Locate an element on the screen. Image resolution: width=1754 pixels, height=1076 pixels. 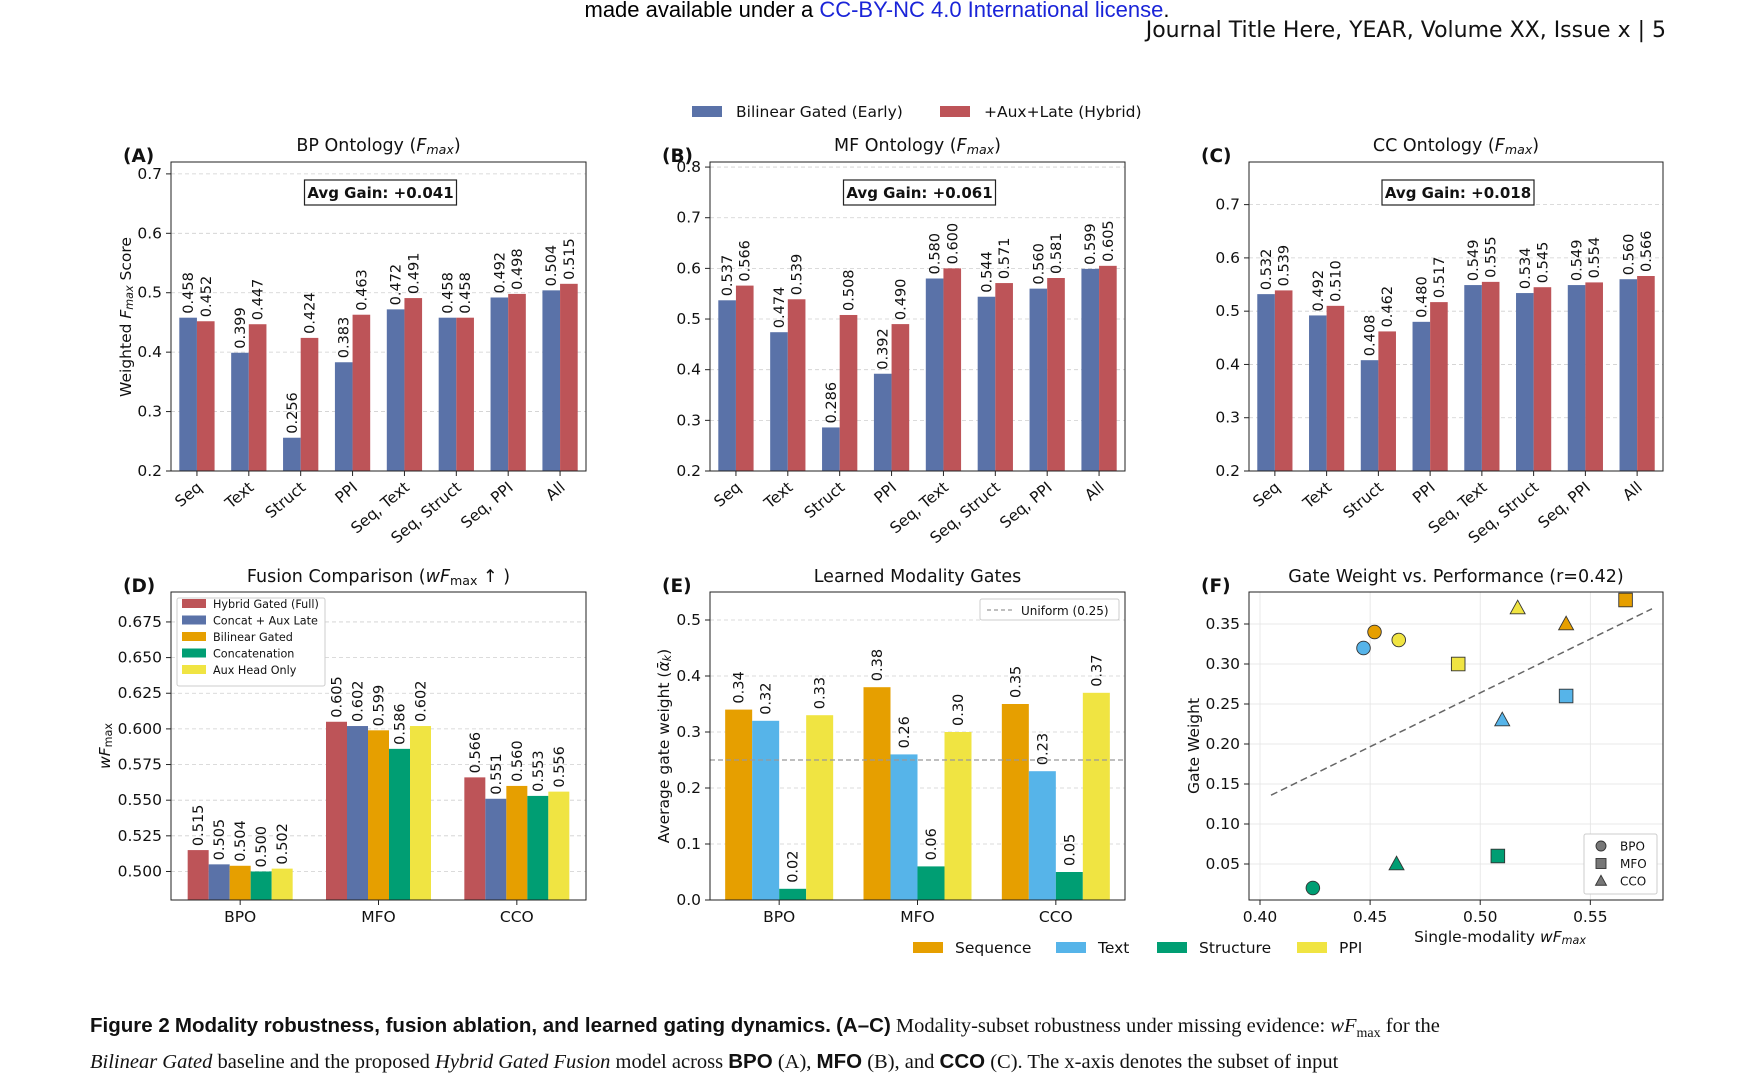
bar-label: 0.605 is located at coordinates (338, 697).